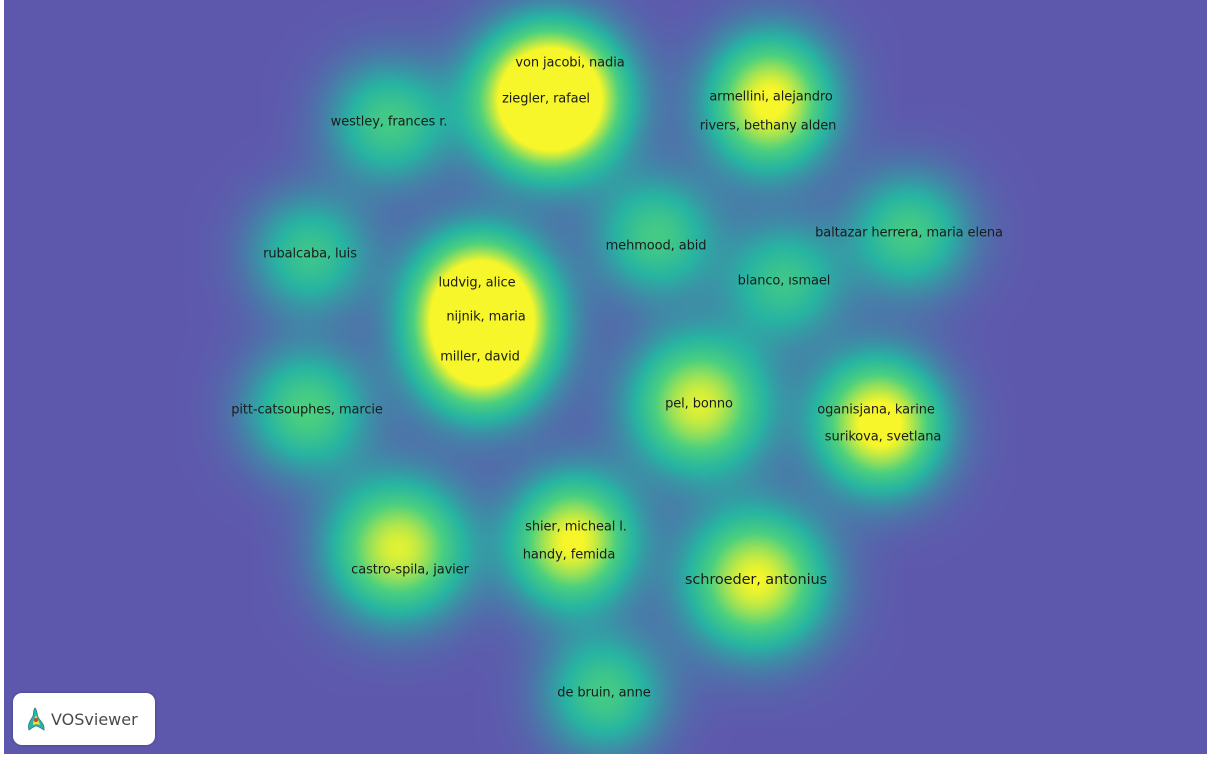  What do you see at coordinates (771, 97) in the screenshot?
I see `node-label: armellini, alejandro` at bounding box center [771, 97].